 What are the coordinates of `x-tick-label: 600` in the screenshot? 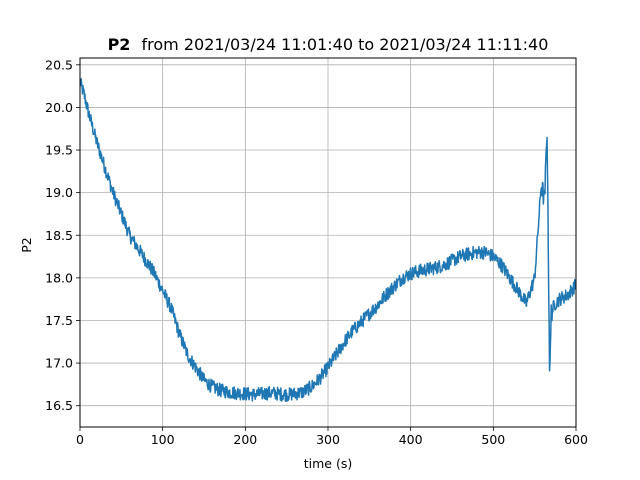 It's located at (576, 439).